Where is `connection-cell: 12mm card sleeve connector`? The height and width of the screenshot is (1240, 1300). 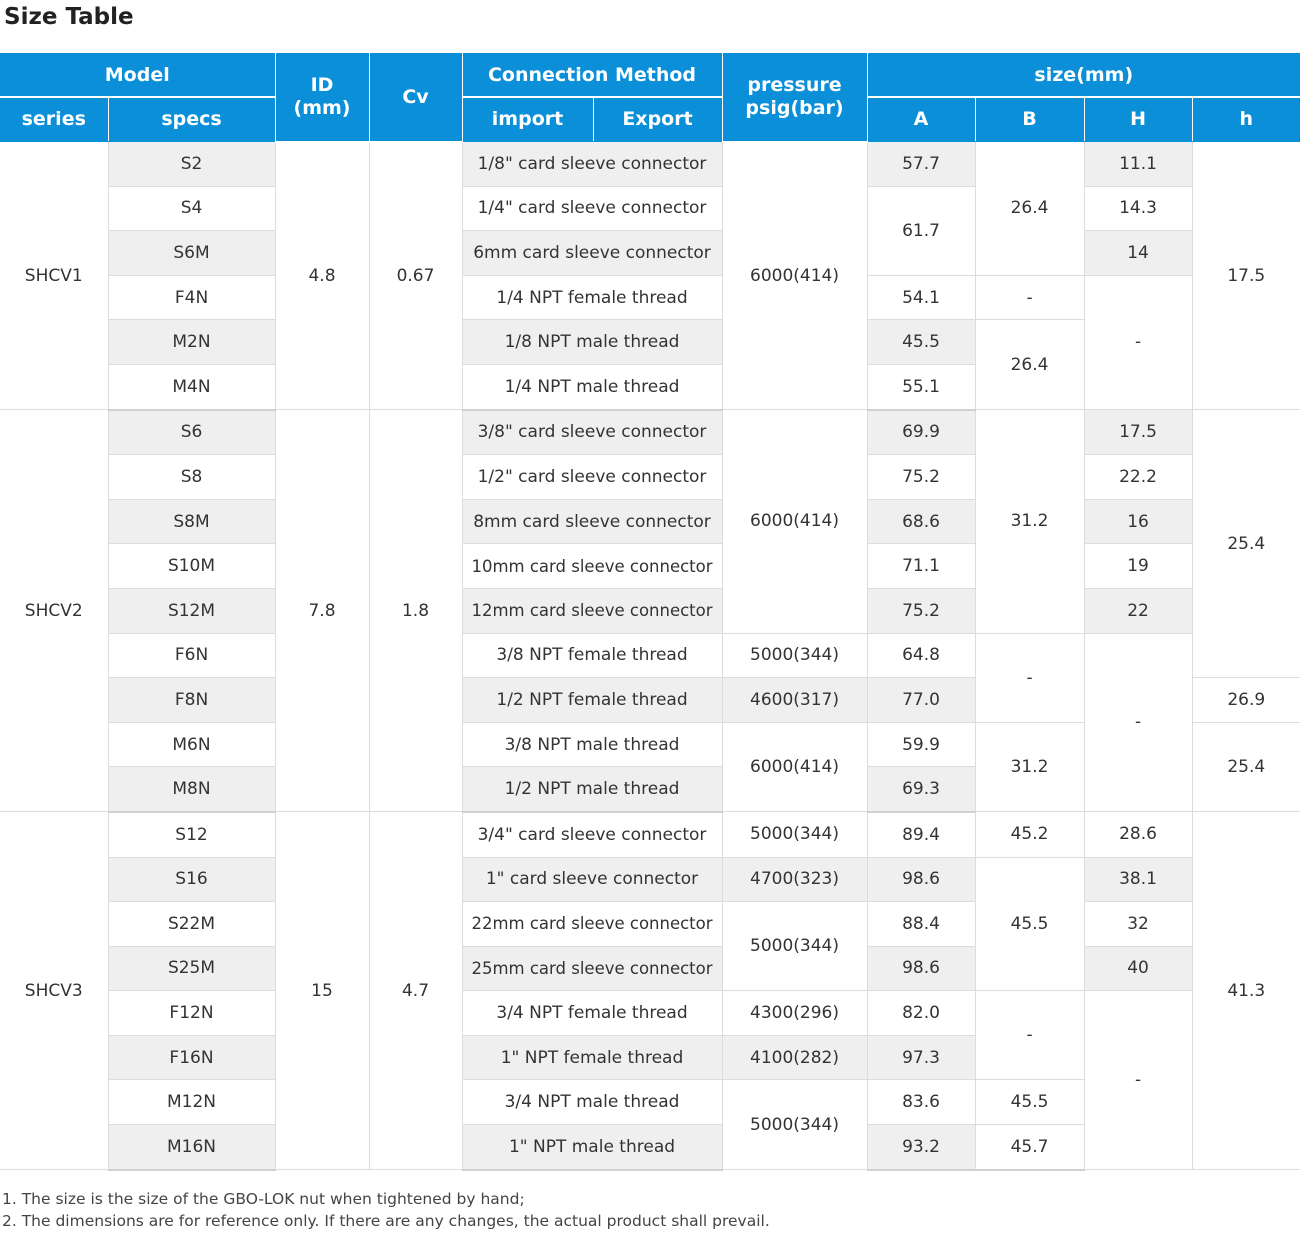 connection-cell: 12mm card sleeve connector is located at coordinates (592, 610).